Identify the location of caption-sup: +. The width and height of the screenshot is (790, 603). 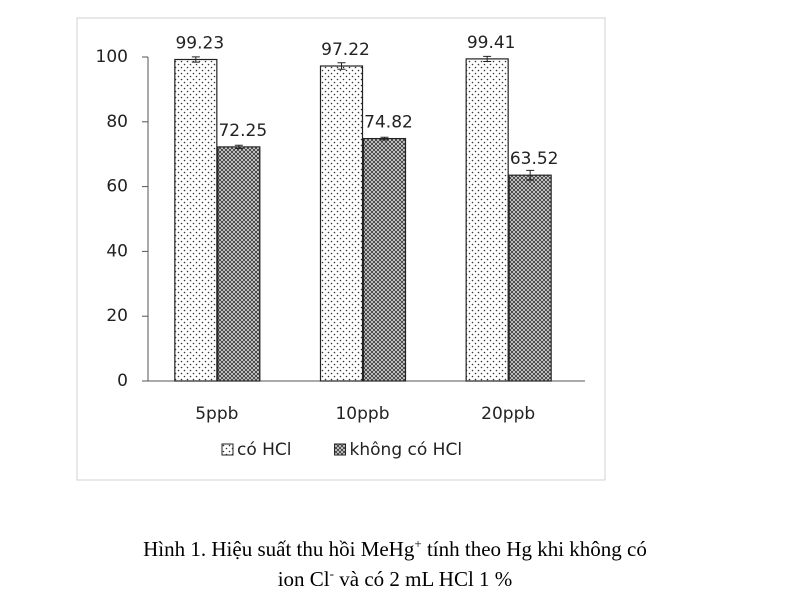
(417, 543).